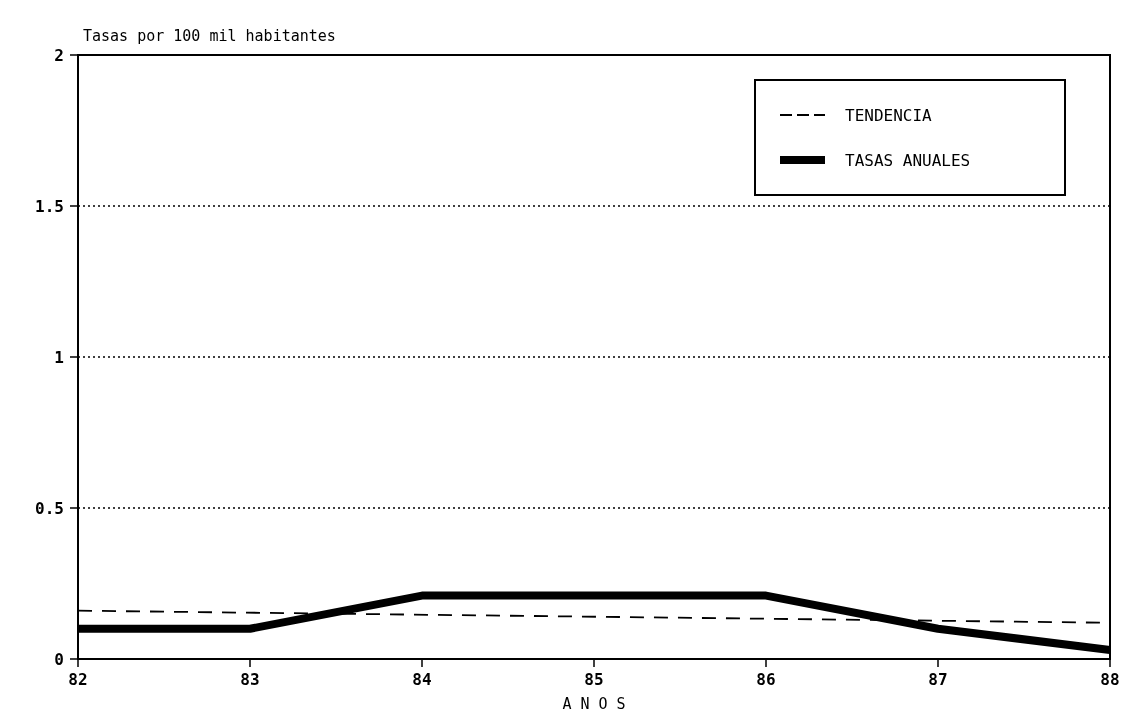 This screenshot has width=1136, height=727. Describe the element at coordinates (889, 115) in the screenshot. I see `legend-label: TENDENCIA` at that location.